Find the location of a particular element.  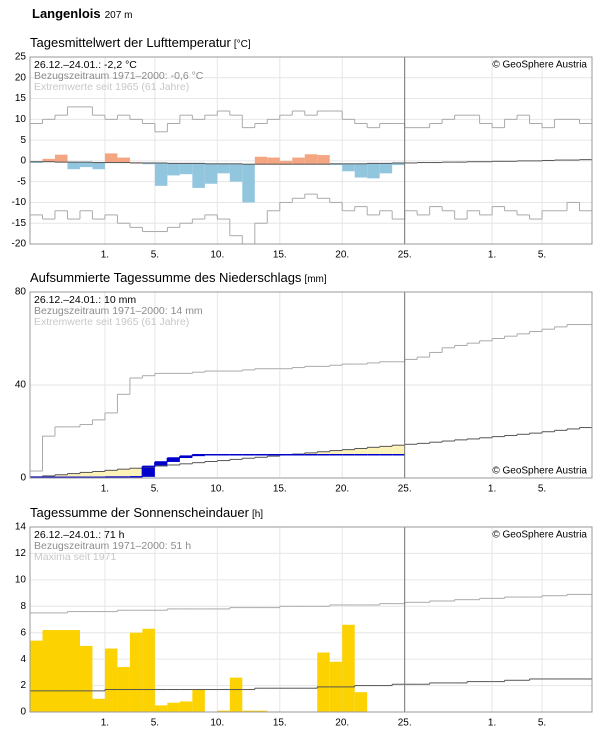

annotation: Bezugszeitraum 1971–2000: 14 mm is located at coordinates (118, 311).